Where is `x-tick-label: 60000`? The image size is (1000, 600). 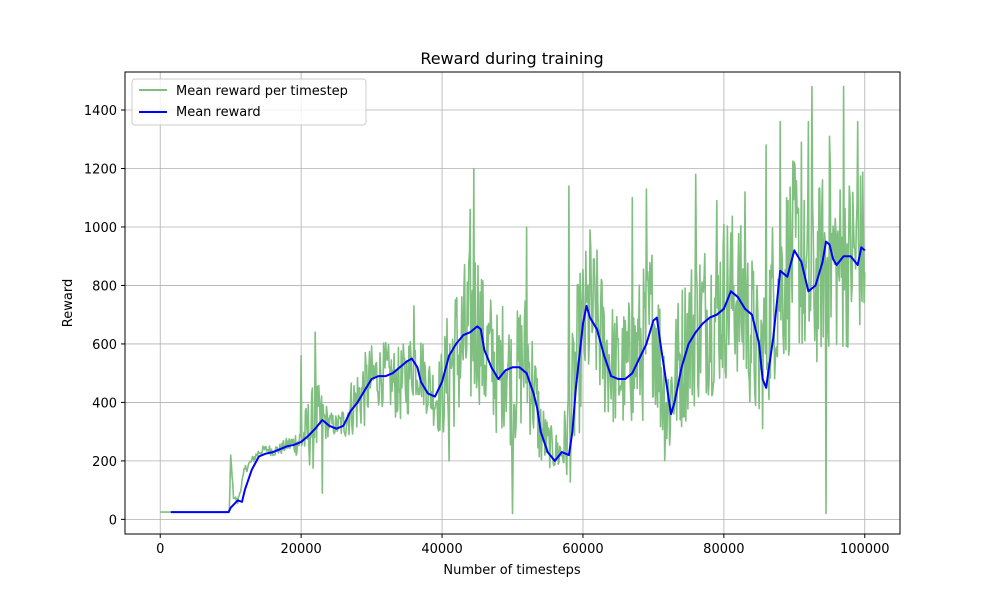 x-tick-label: 60000 is located at coordinates (582, 549).